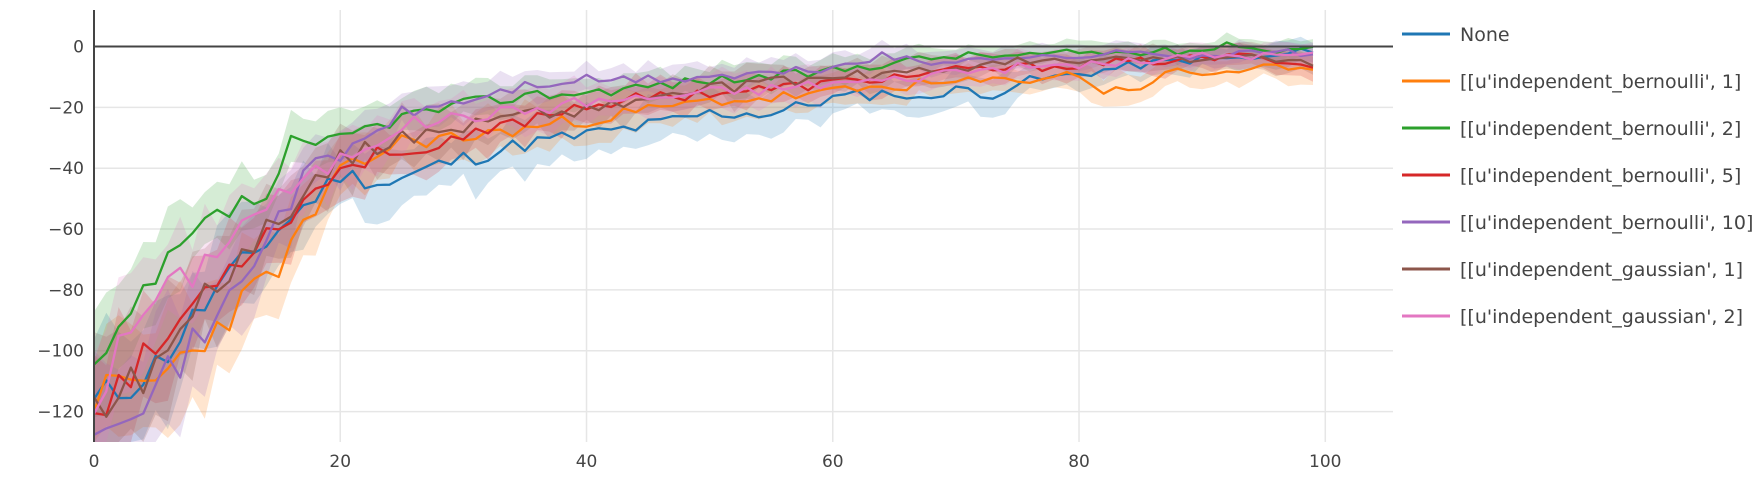  I want to click on legend-label: [[u'independent_bernoulli', 5], so click(1600, 176).